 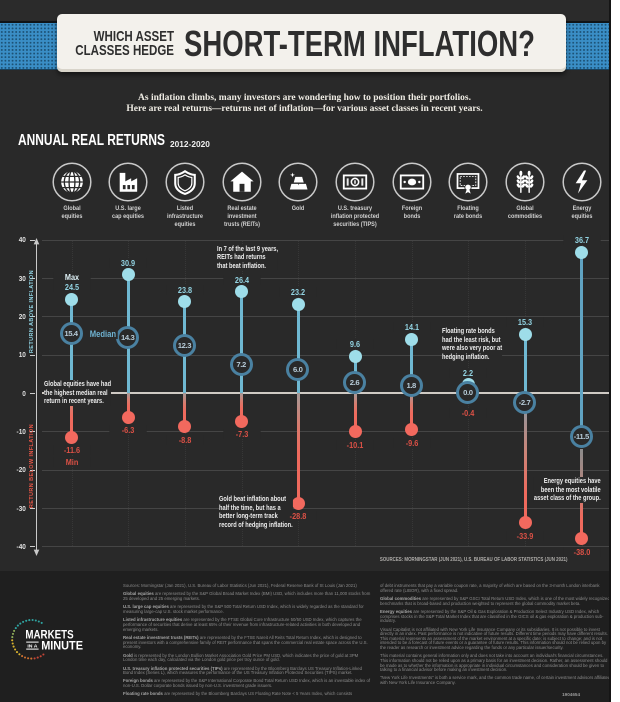 I want to click on svg-text: MINUTE, so click(x=62, y=645).